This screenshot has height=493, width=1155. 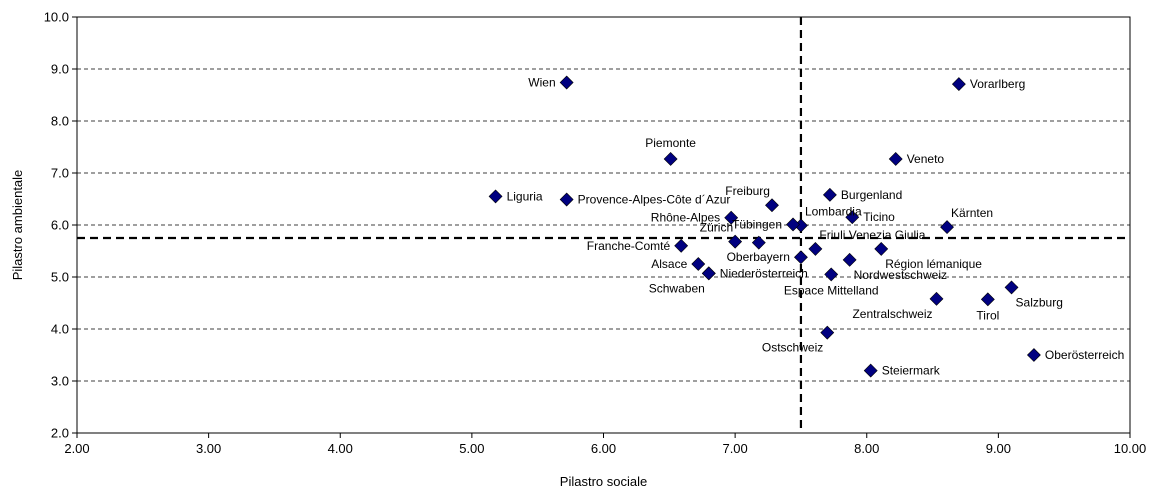 What do you see at coordinates (60, 433) in the screenshot?
I see `y-tick-label: 2.0` at bounding box center [60, 433].